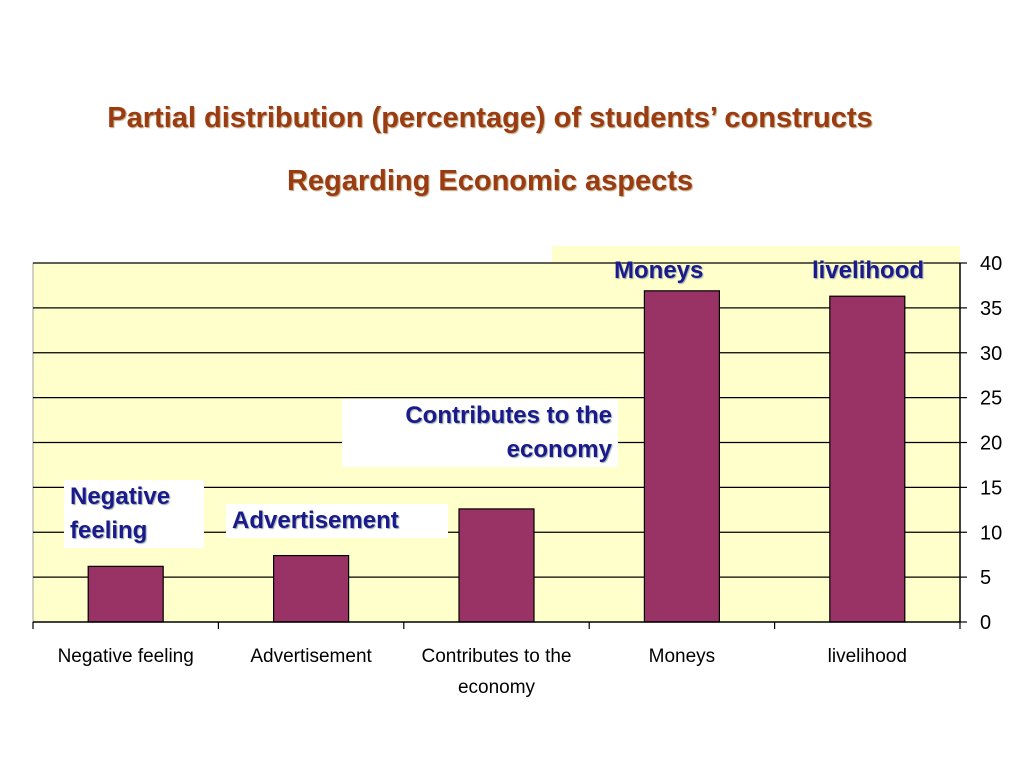  What do you see at coordinates (991, 444) in the screenshot?
I see `y-tick-label: 20` at bounding box center [991, 444].